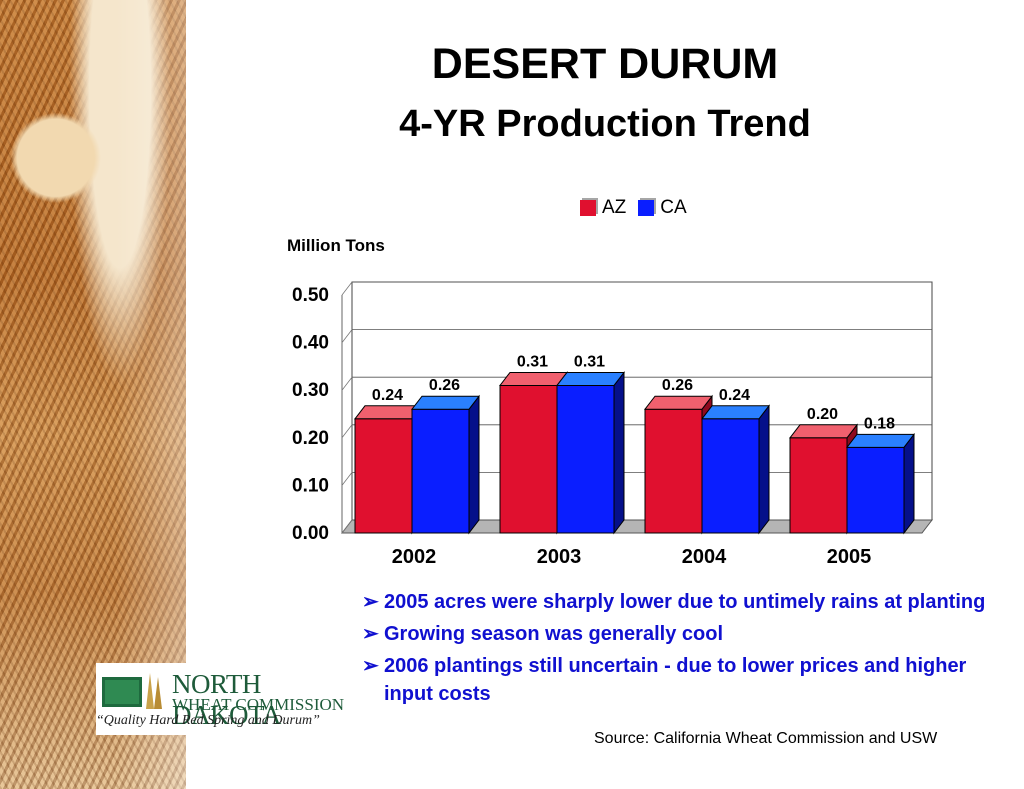  What do you see at coordinates (336, 245) in the screenshot?
I see `y-axis-label: Million Tons` at bounding box center [336, 245].